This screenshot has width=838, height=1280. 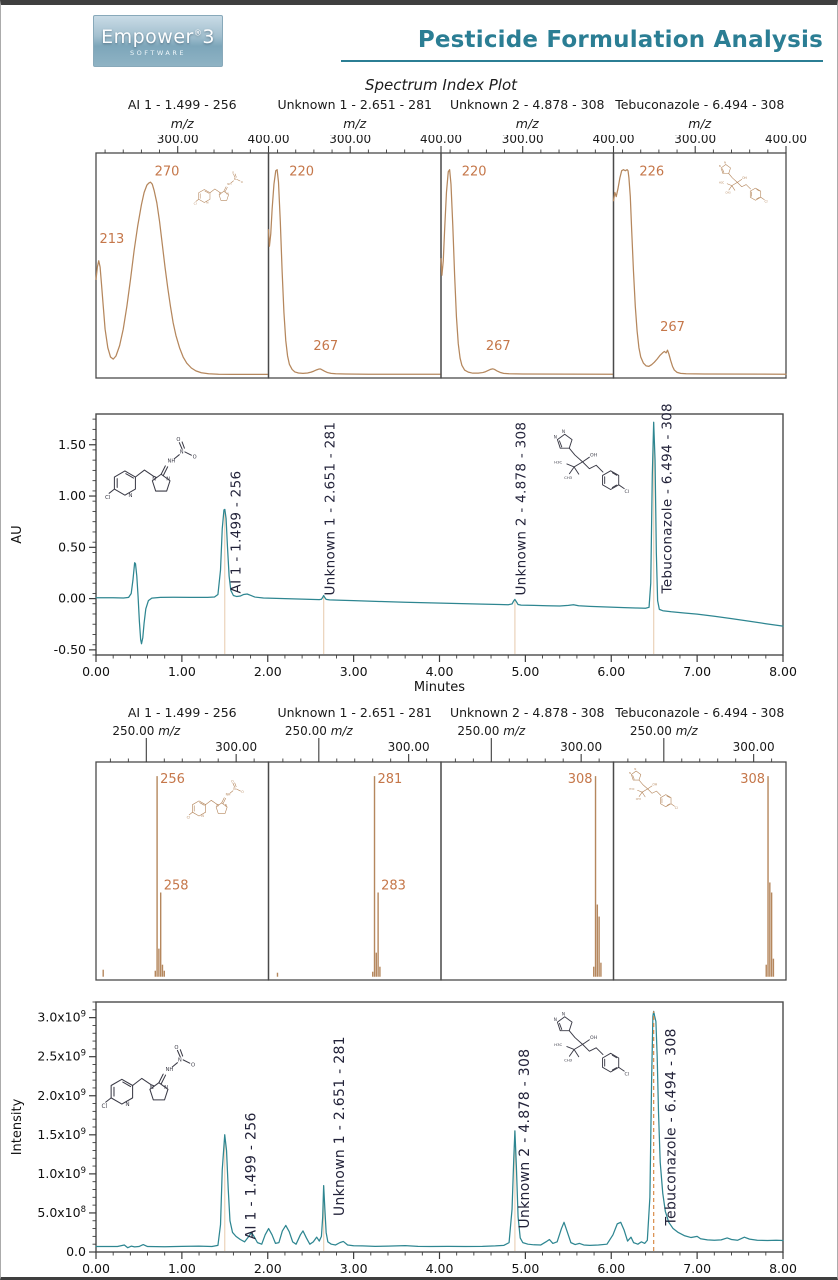 What do you see at coordinates (354, 1268) in the screenshot?
I see `svg-text: 3.00` at bounding box center [354, 1268].